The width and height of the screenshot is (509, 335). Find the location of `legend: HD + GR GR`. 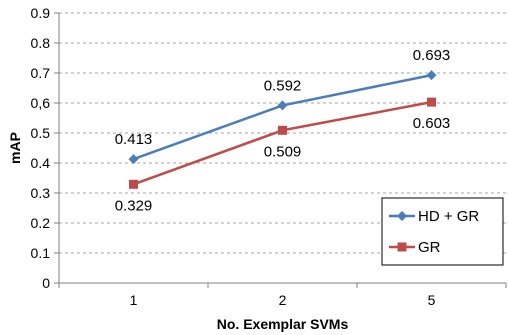

legend: HD + GR GR is located at coordinates (442, 231).